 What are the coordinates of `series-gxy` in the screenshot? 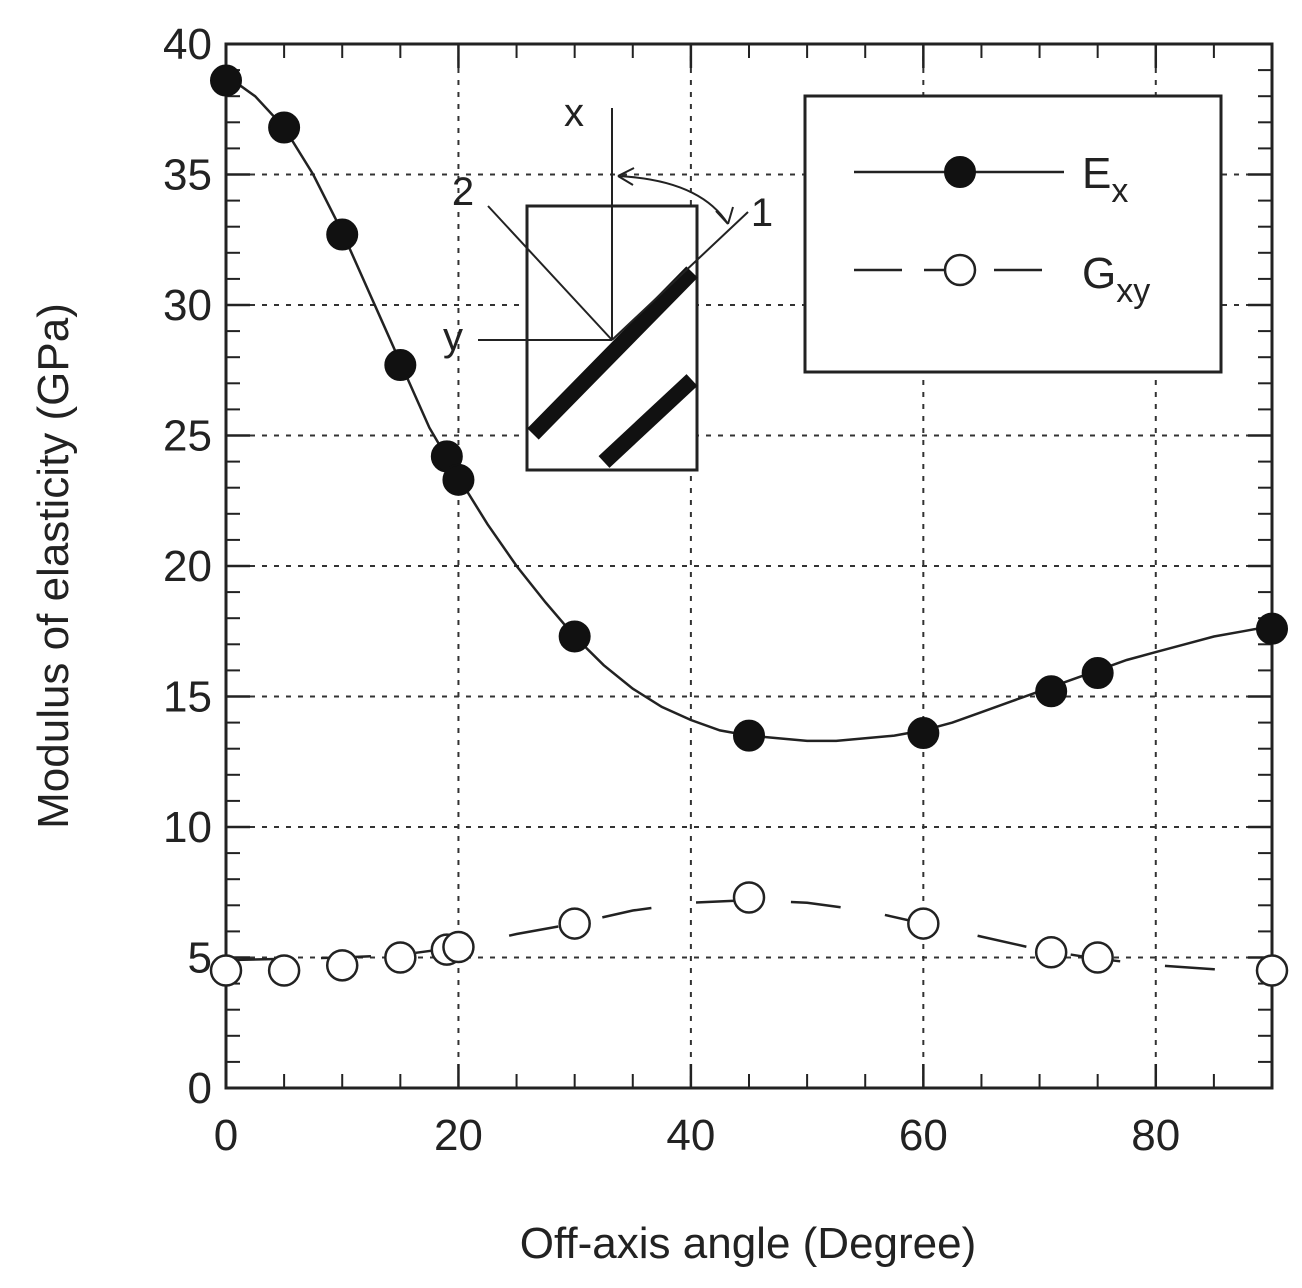 It's located at (749, 934).